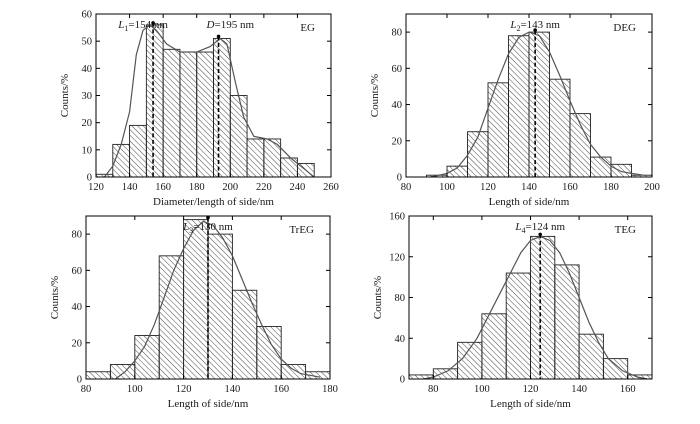 This screenshot has width=700, height=424. I want to click on plot-frame, so click(208, 297).